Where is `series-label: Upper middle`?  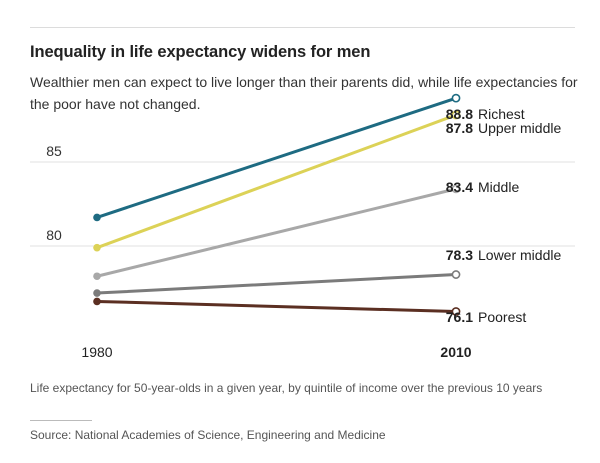 series-label: Upper middle is located at coordinates (519, 128).